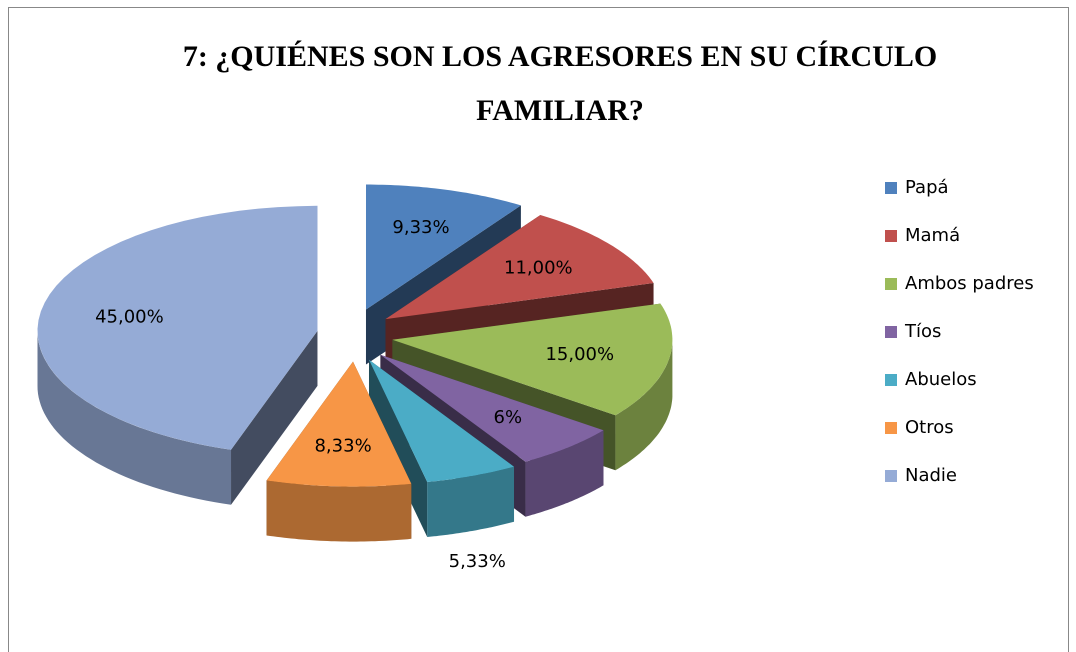 The height and width of the screenshot is (652, 1076). What do you see at coordinates (927, 187) in the screenshot?
I see `legend-label: Papá` at bounding box center [927, 187].